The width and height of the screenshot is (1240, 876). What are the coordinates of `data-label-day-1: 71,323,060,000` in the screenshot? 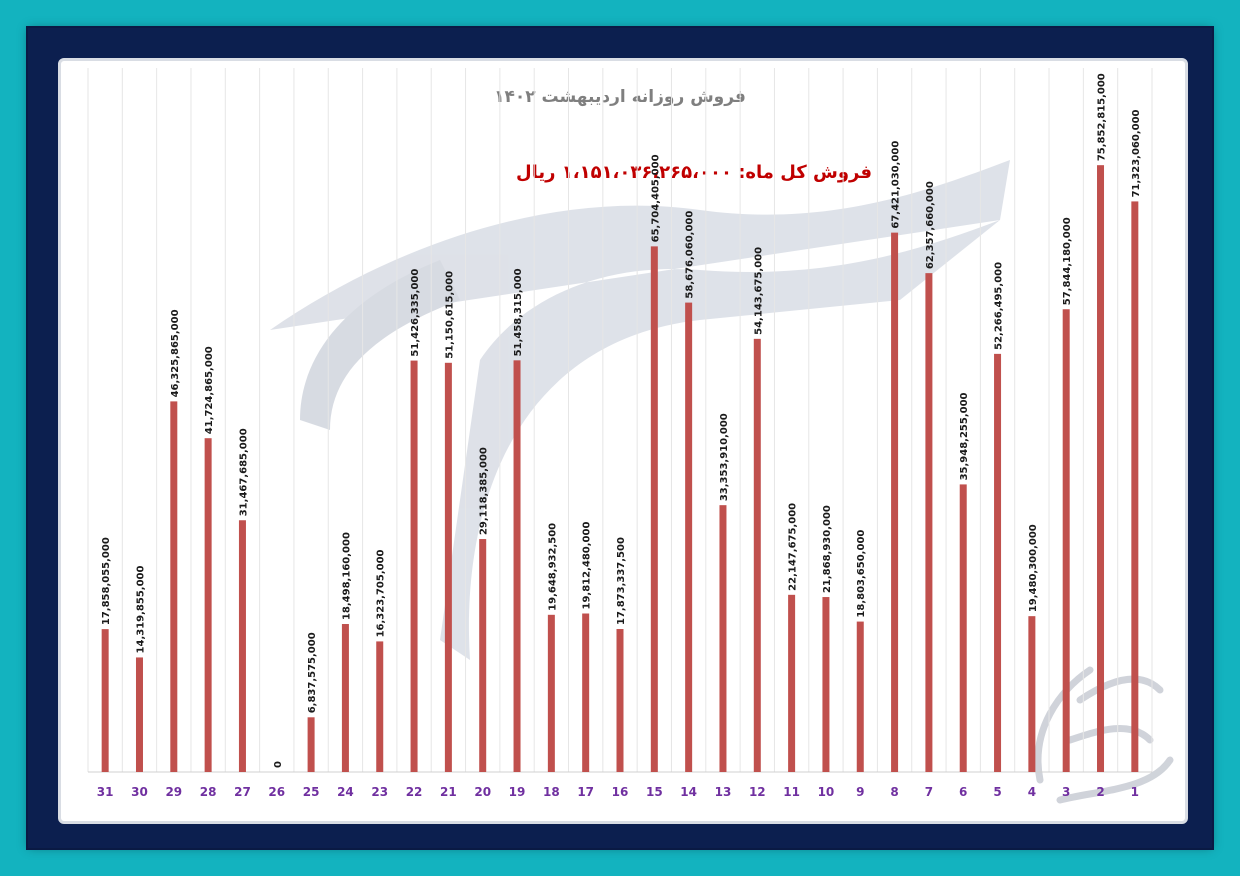 It's located at (1136, 153).